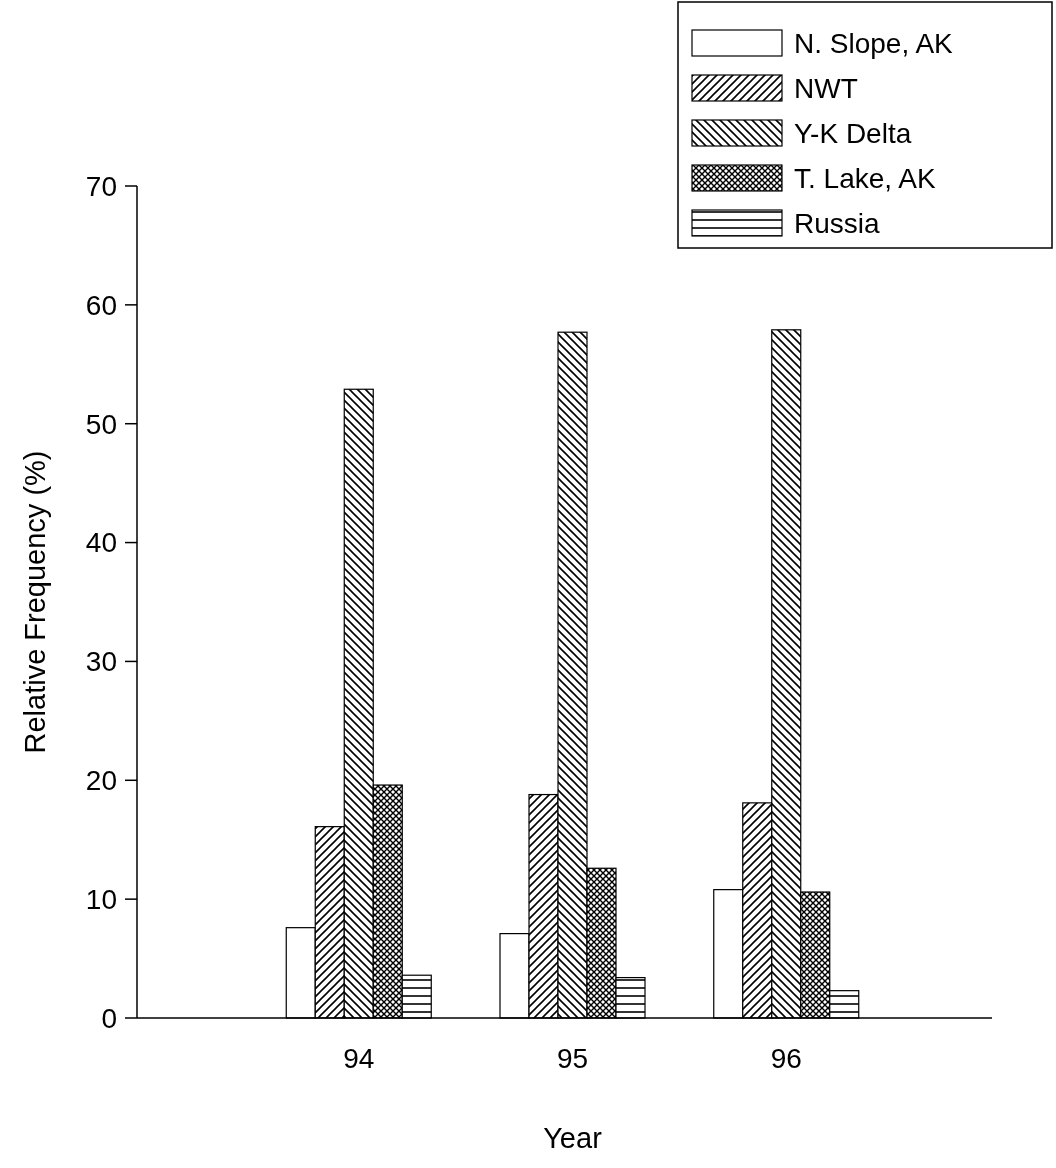  What do you see at coordinates (865, 178) in the screenshot?
I see `legend-label: T. Lake, AK` at bounding box center [865, 178].